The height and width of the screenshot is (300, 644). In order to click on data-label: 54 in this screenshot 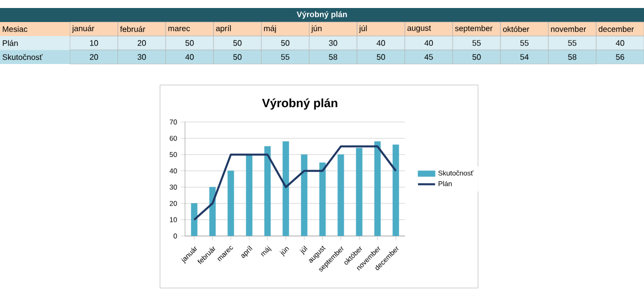, I will do `click(524, 57)`.